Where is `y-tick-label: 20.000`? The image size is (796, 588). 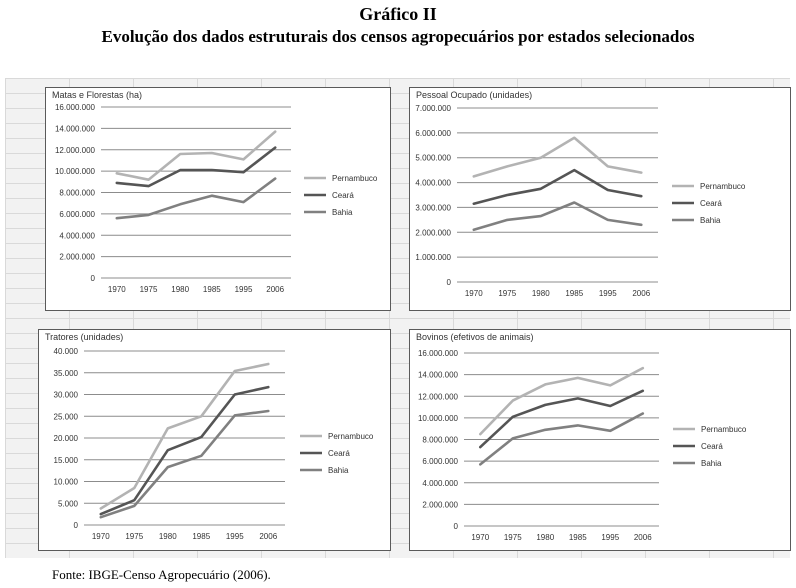
y-tick-label: 20.000 is located at coordinates (66, 438).